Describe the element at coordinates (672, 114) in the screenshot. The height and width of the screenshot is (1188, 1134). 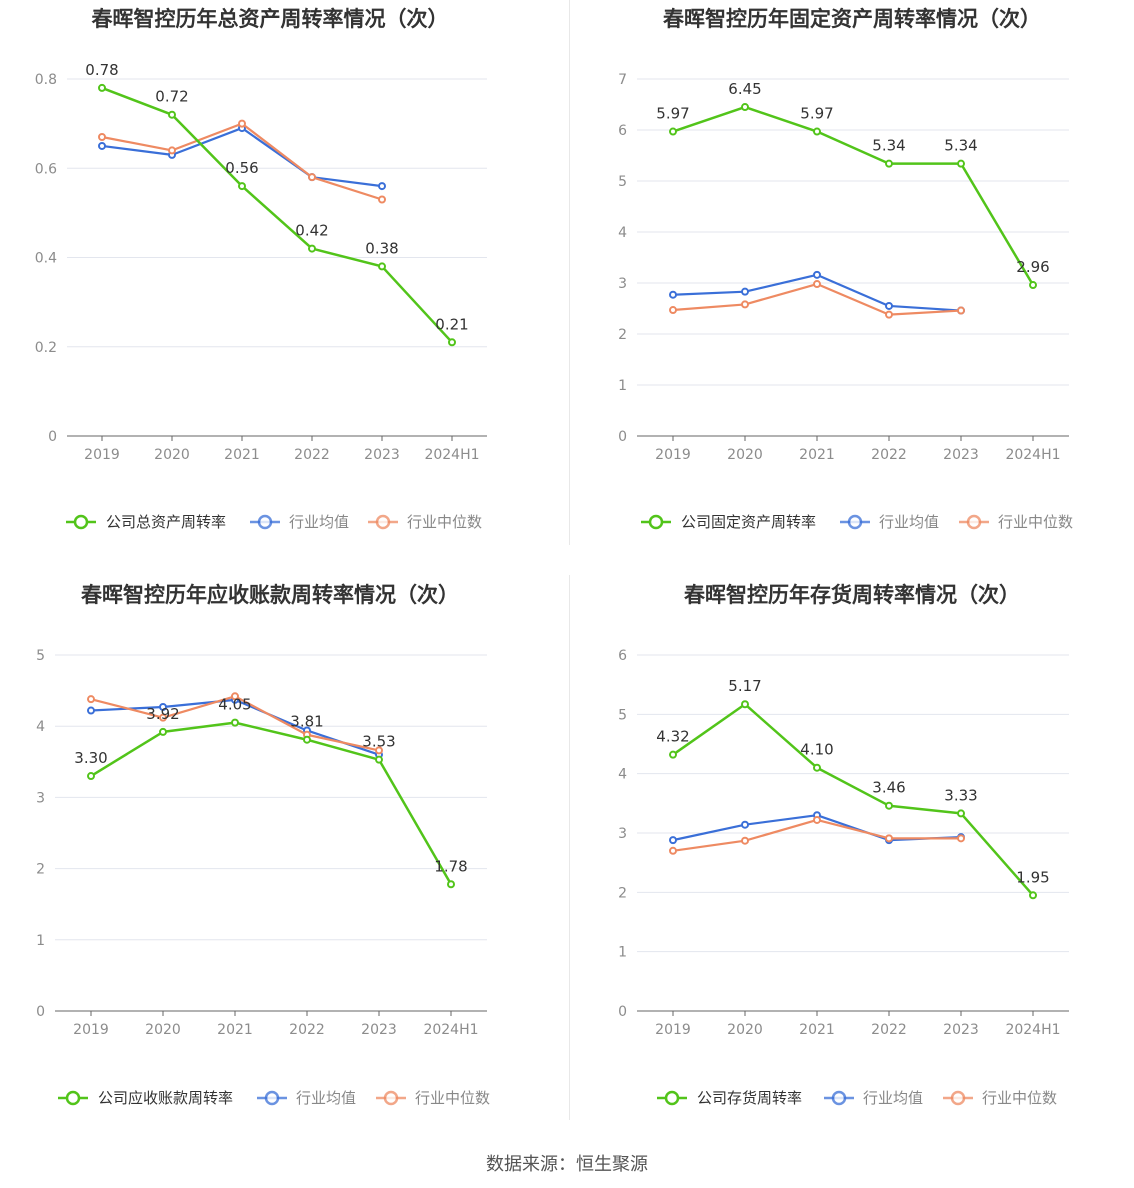
I see `data-label: 5.97` at that location.